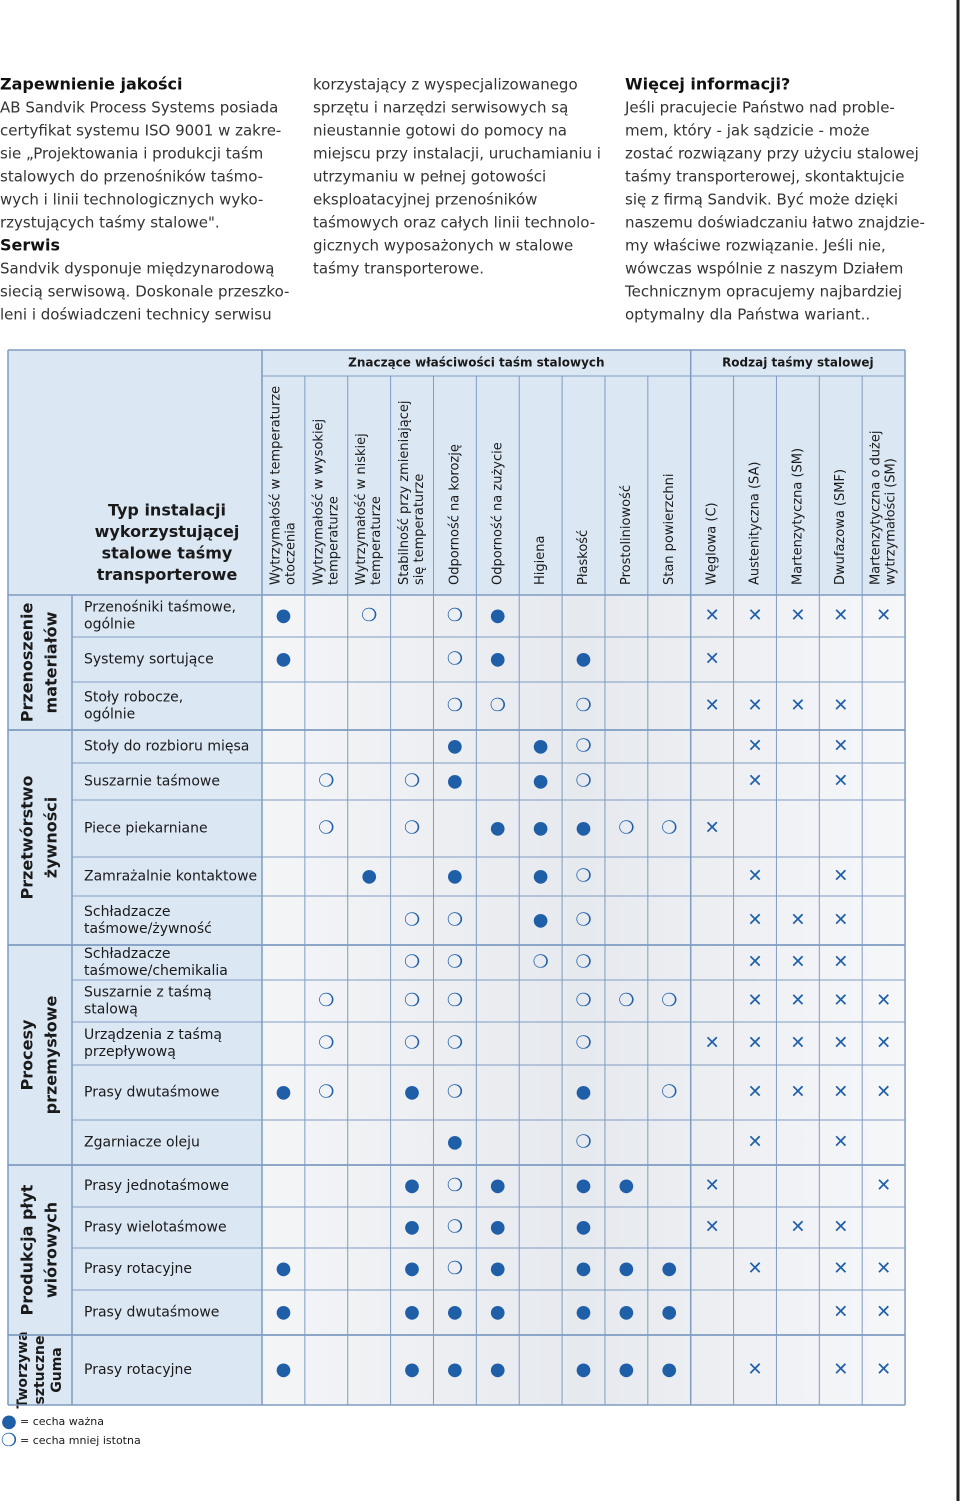  I want to click on group-label: sztuczne, so click(40, 1369).